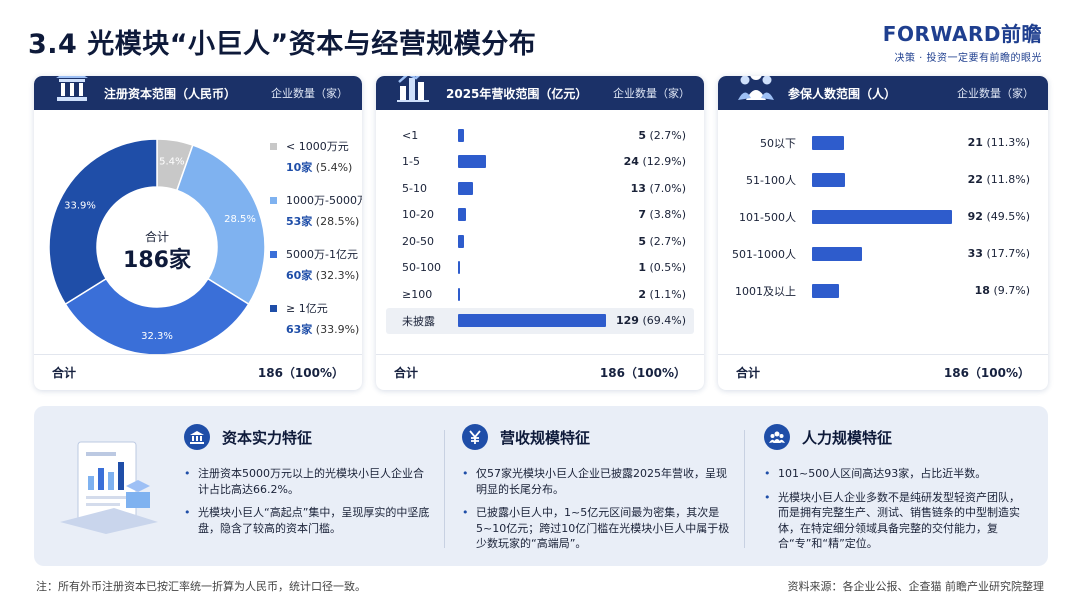  I want to click on bar-row: 20-50 5 (2.7%), so click(540, 241).